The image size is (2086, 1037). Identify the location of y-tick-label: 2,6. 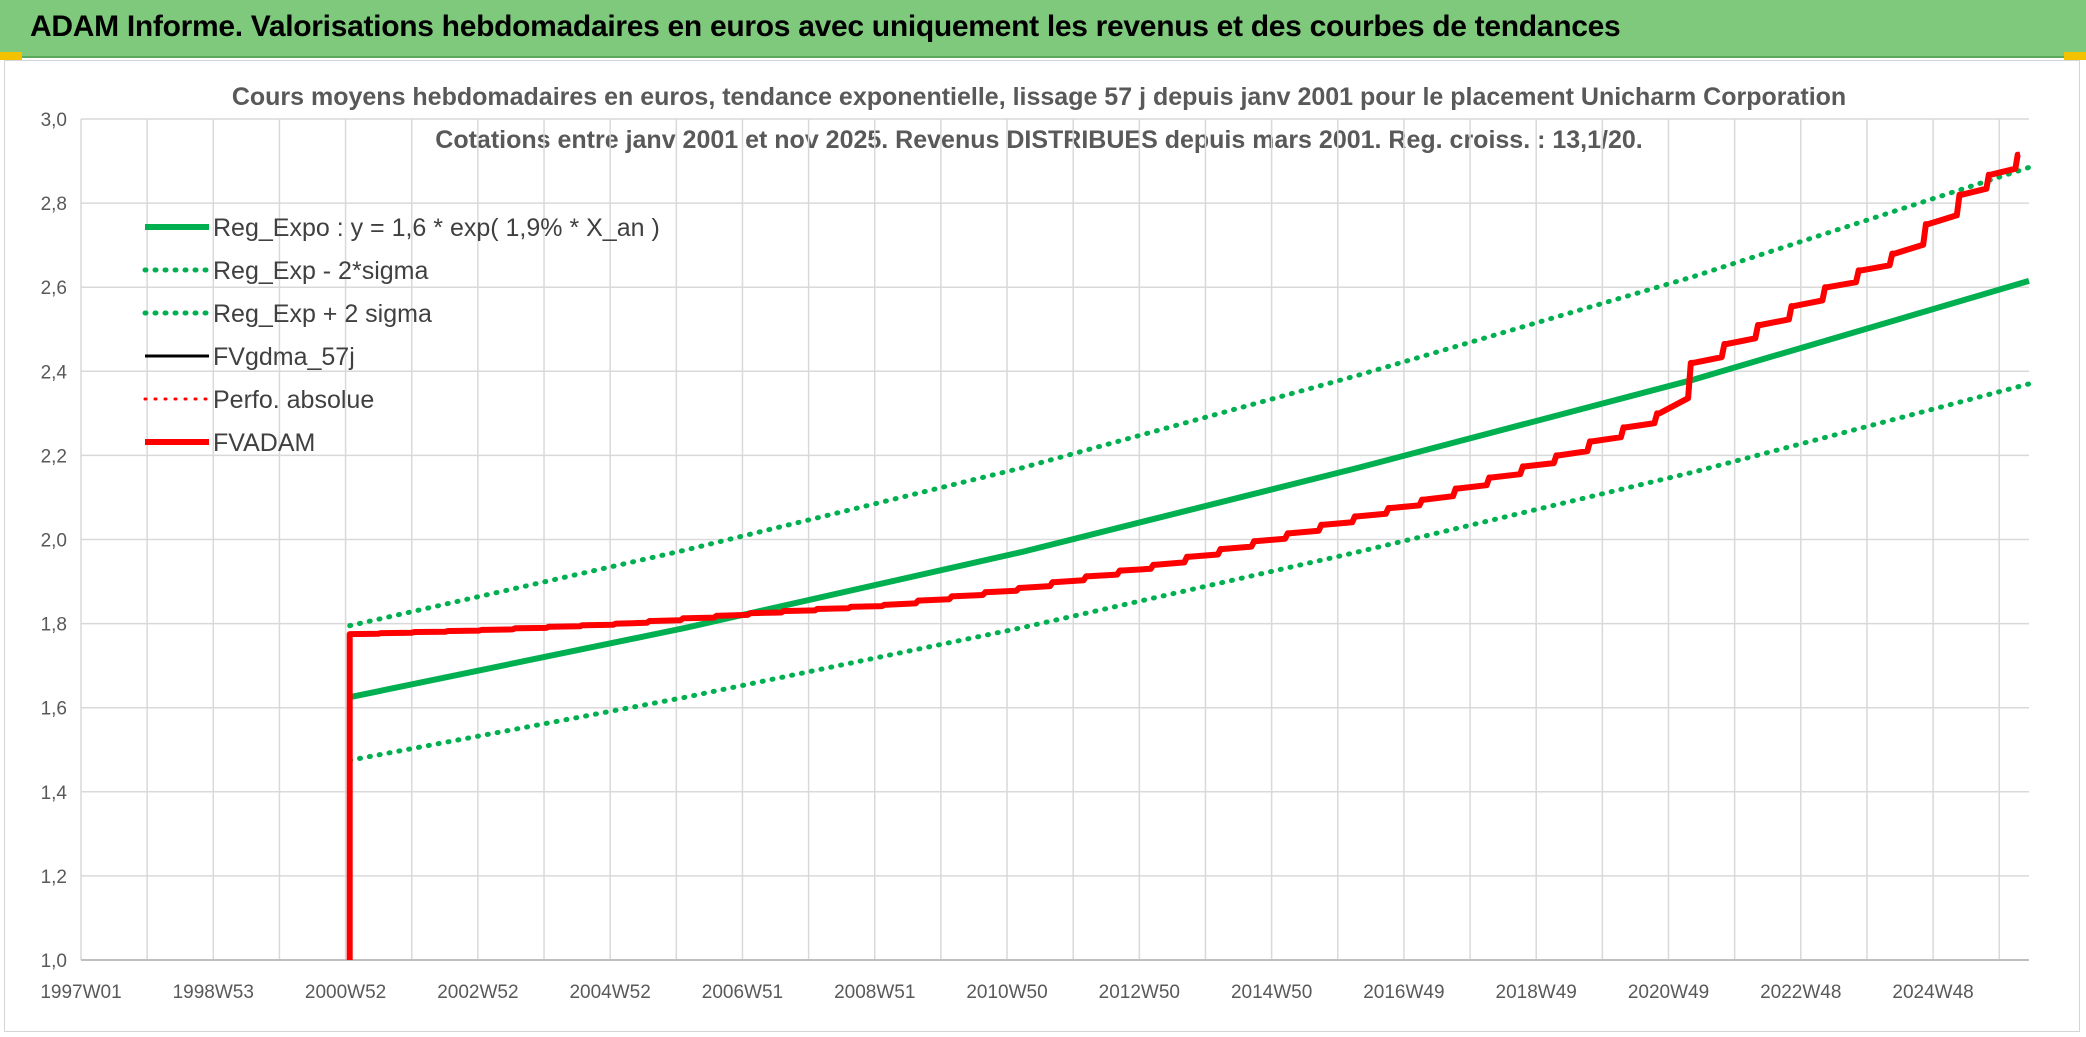
(54, 288).